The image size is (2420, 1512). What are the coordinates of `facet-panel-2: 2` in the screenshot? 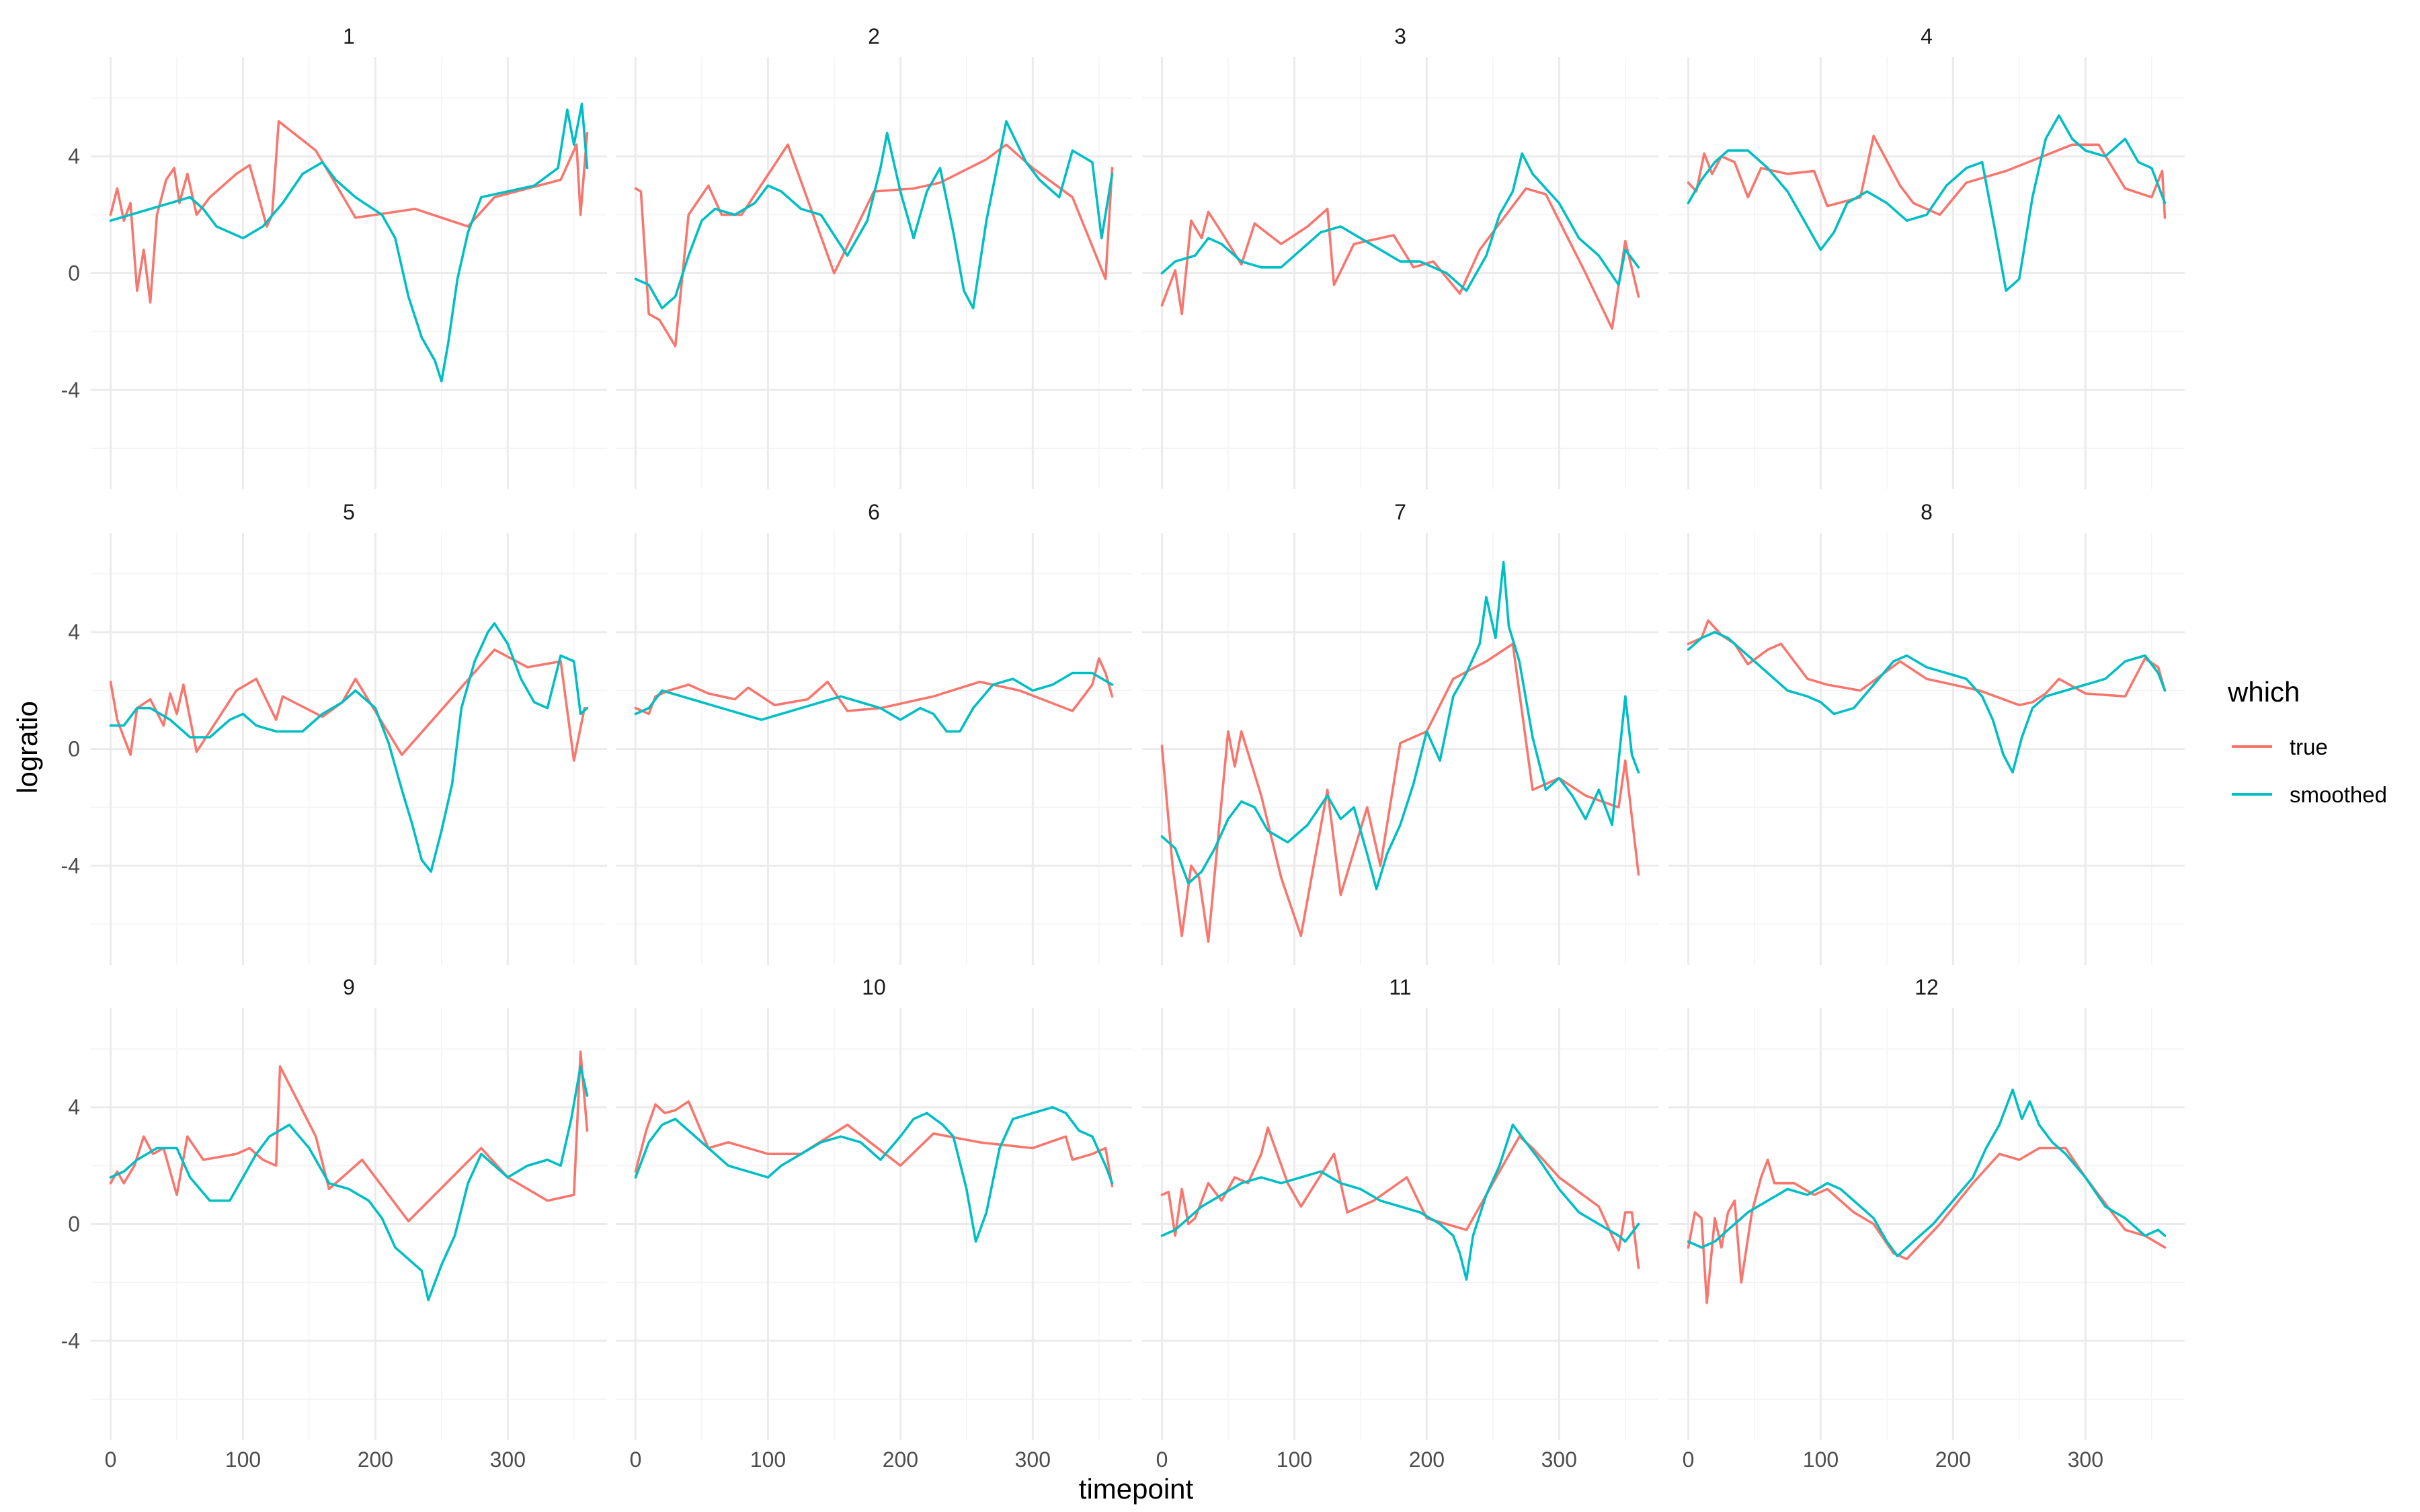 It's located at (874, 256).